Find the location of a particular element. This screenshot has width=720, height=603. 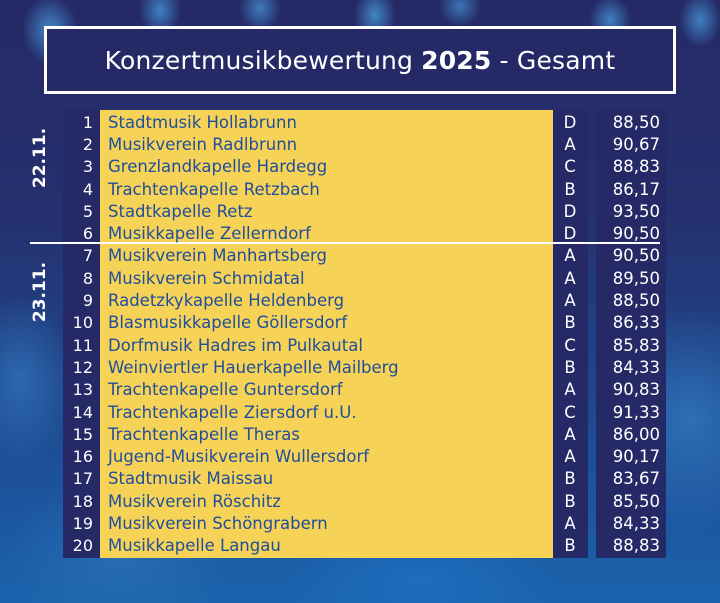

table-row: 18 Musikverein Röschitz B 85,50 is located at coordinates (360, 501).